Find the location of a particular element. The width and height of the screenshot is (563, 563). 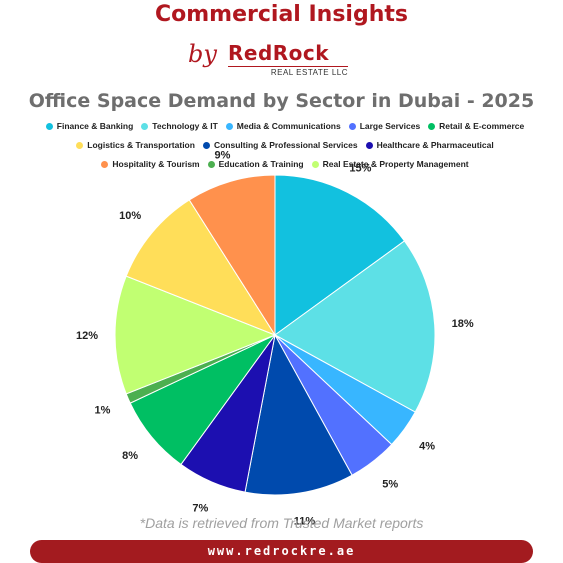

header-title: Commercial Insights is located at coordinates (281, 14).